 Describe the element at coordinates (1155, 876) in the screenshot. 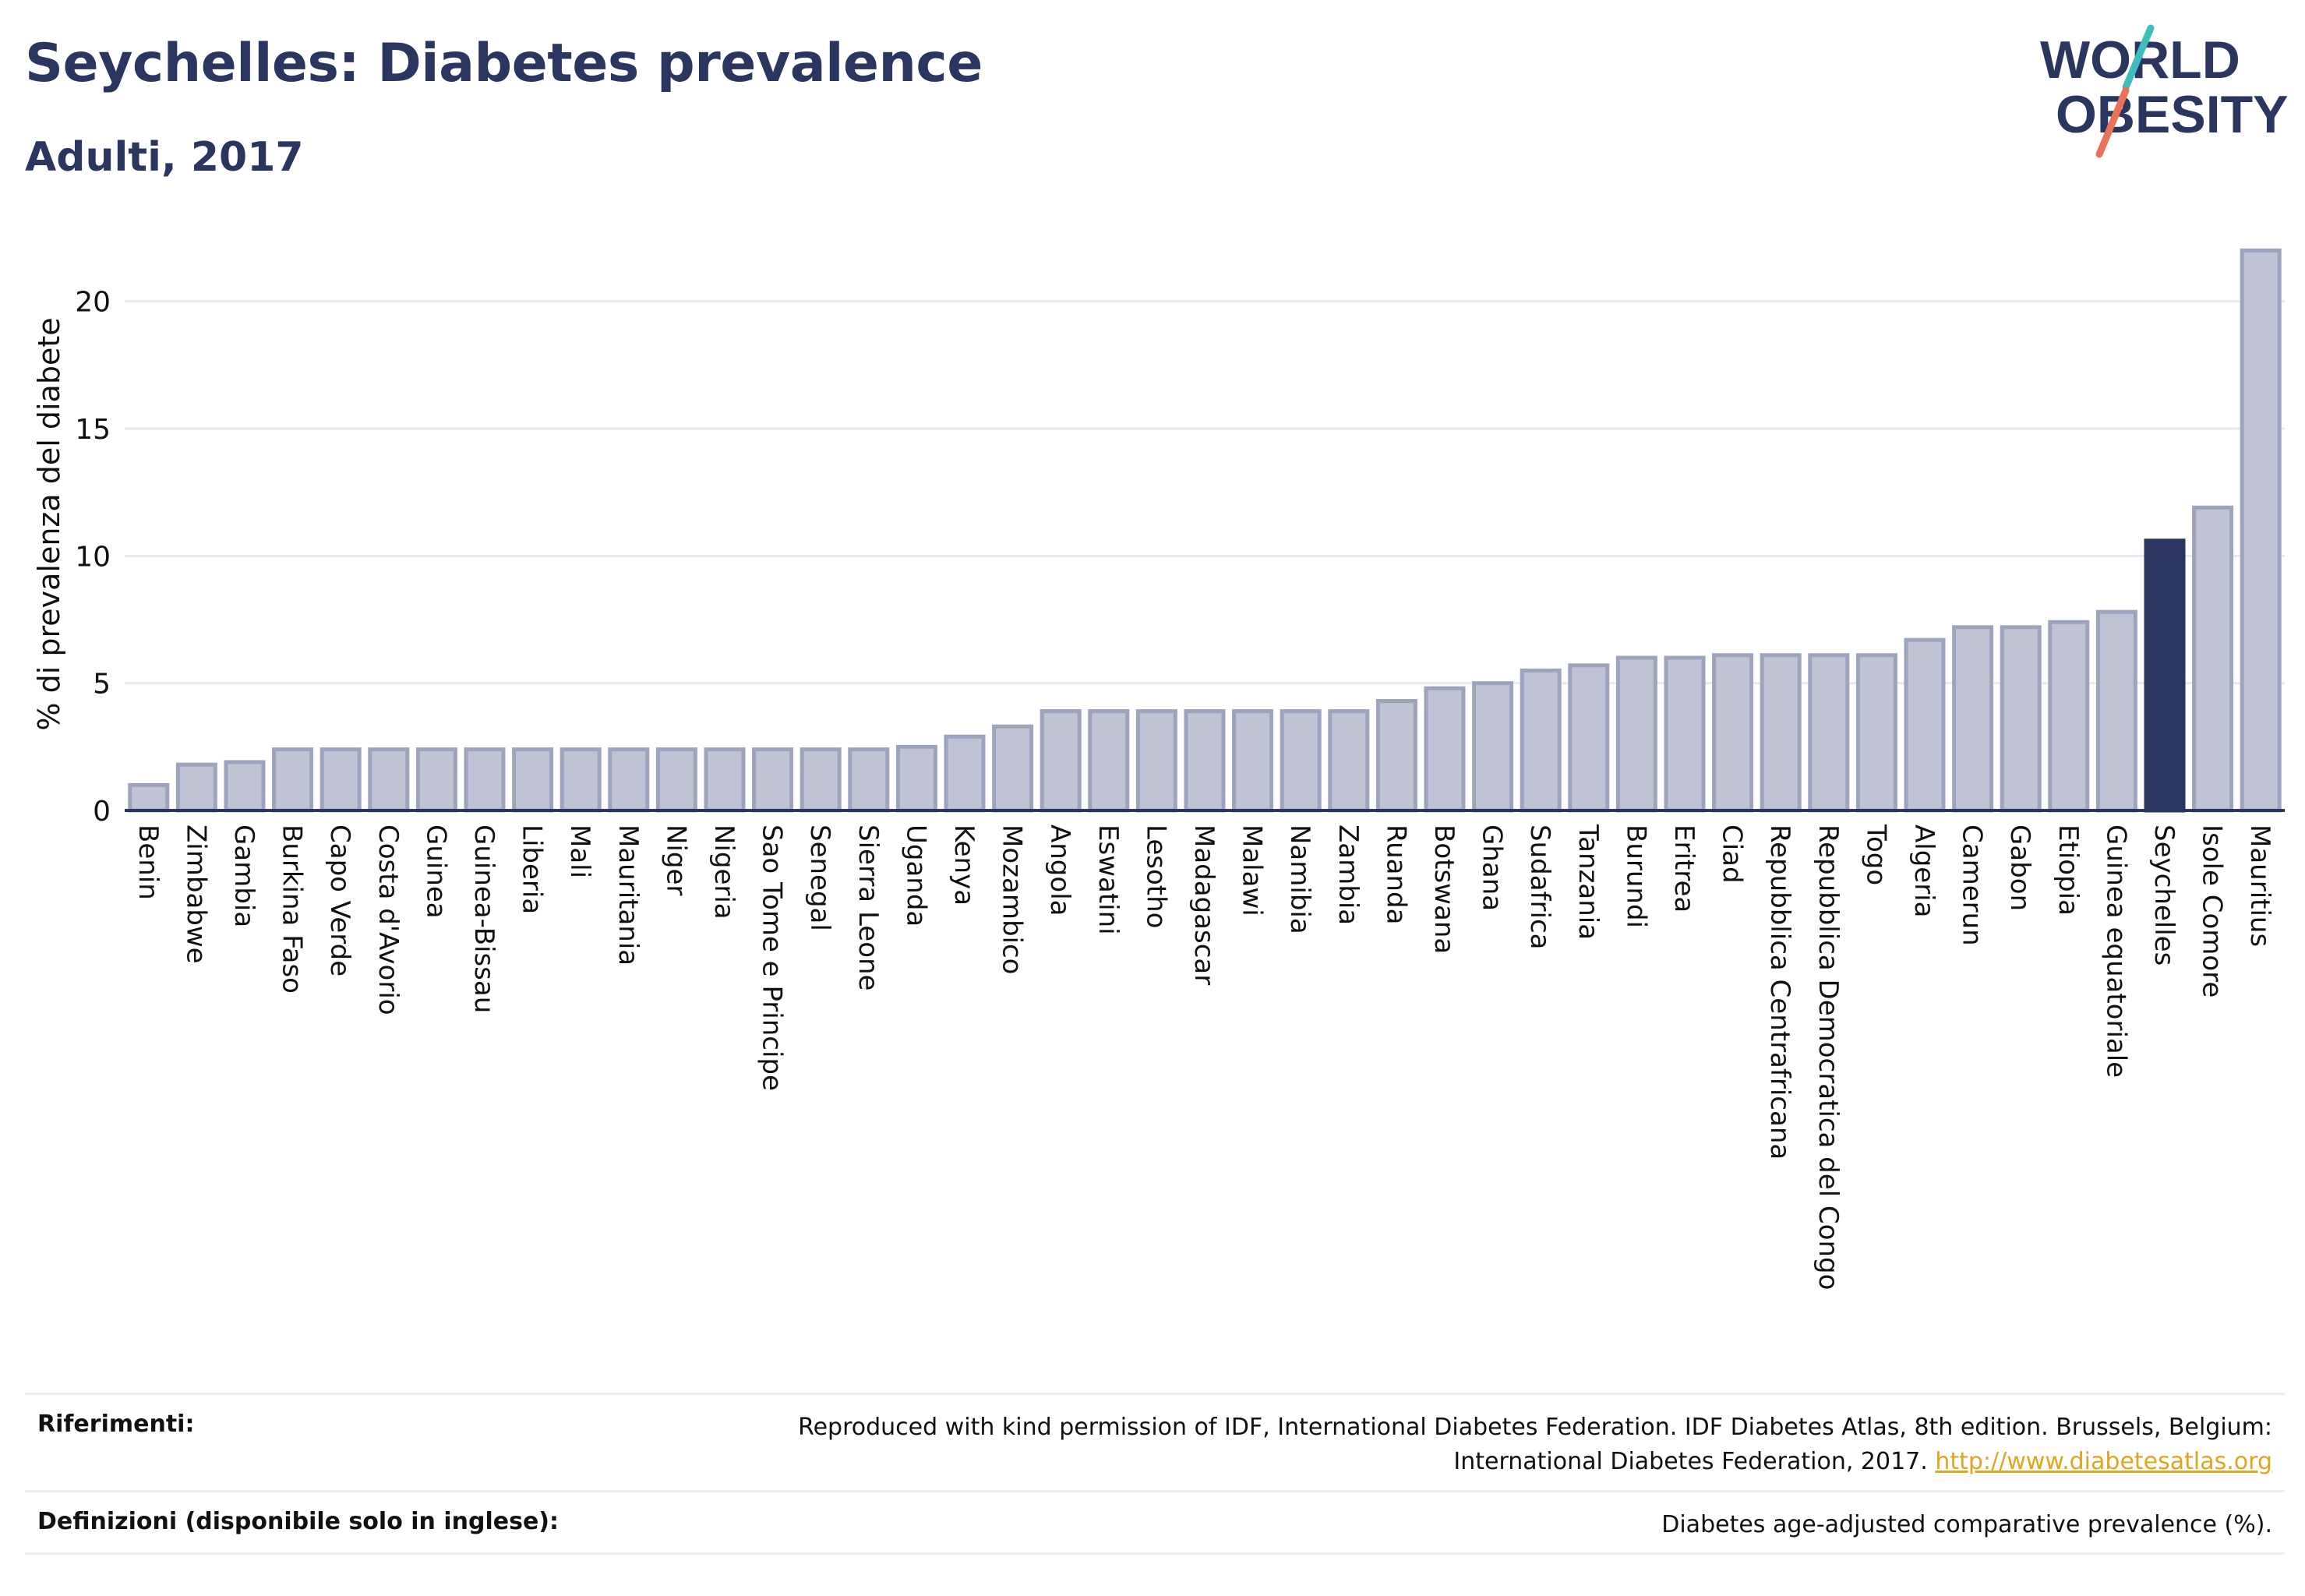

I see `x-tick-label: Lesotho` at that location.